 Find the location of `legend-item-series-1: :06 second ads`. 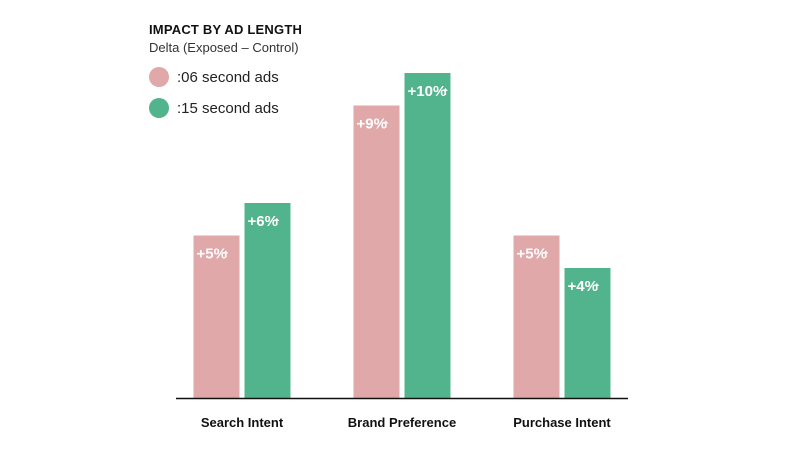

legend-item-series-1: :06 second ads is located at coordinates (214, 77).